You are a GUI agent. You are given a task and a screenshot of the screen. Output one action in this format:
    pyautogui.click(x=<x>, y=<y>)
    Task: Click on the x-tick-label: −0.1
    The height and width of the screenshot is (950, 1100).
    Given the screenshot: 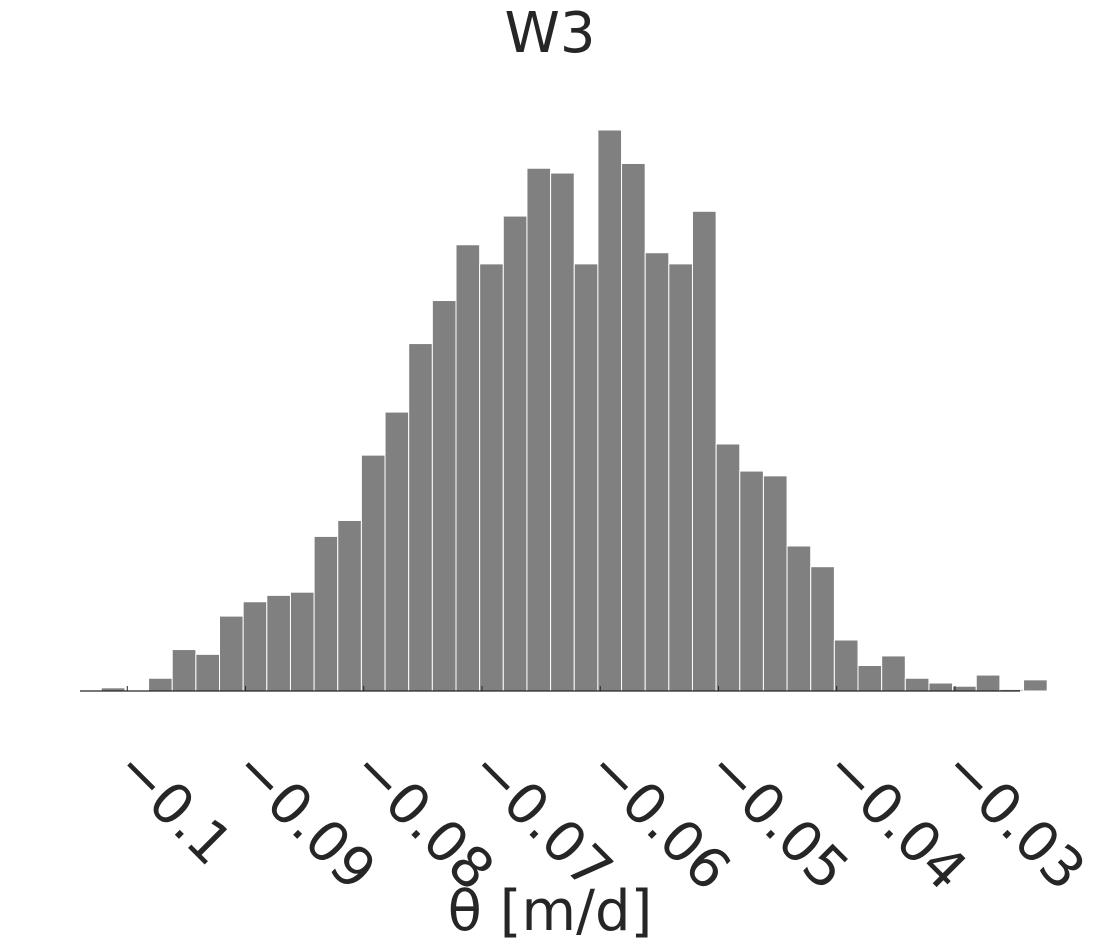 What is the action you would take?
    pyautogui.click(x=173, y=807)
    